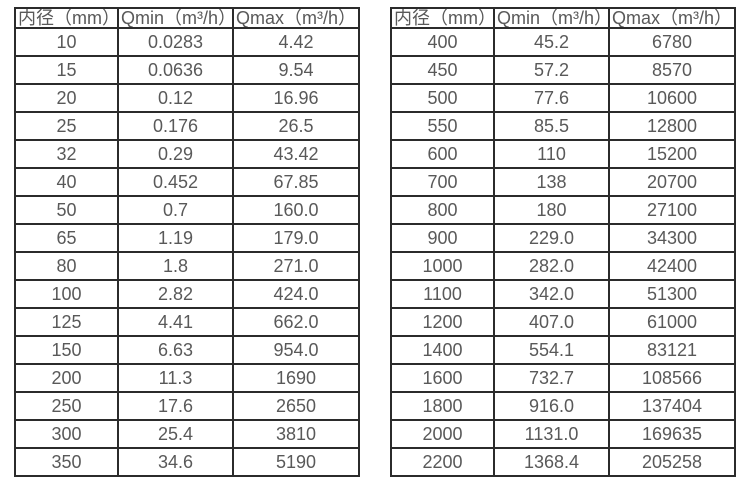 This screenshot has height=483, width=750. I want to click on table-cell: 6.63, so click(175, 350).